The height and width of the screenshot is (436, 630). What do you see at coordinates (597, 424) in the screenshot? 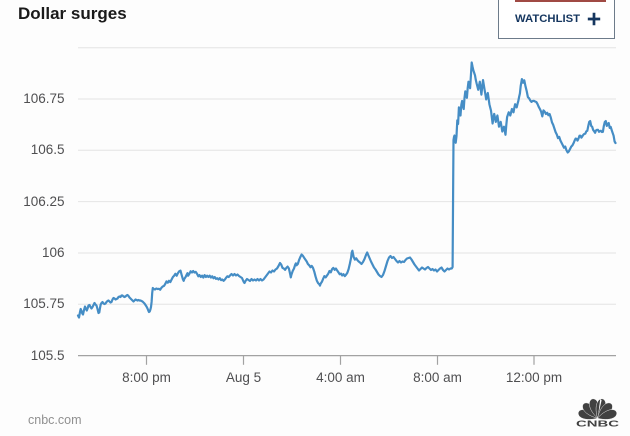
I see `svg-text: CNBC` at bounding box center [597, 424].